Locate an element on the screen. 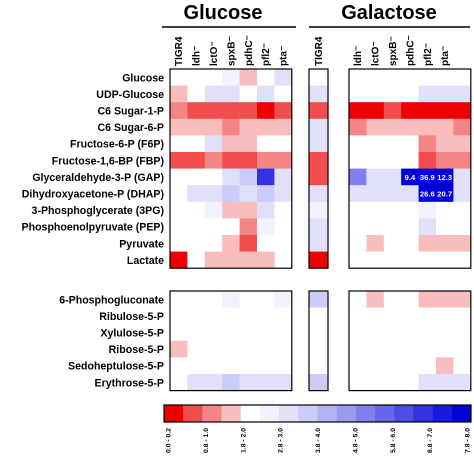  glucose-panel-frame is located at coordinates (231, 168).